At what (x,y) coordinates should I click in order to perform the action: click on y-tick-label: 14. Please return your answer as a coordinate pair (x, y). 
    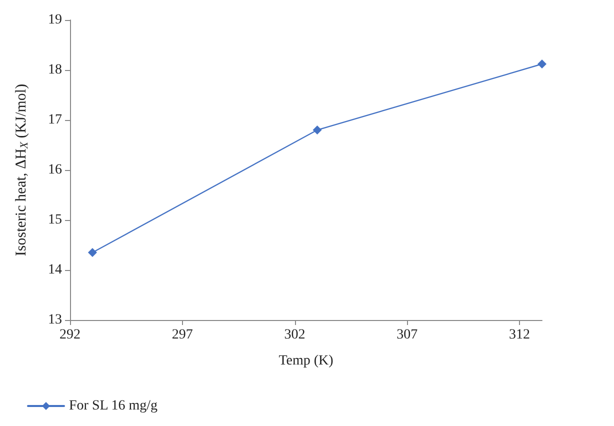
    Looking at the image, I should click on (55, 270).